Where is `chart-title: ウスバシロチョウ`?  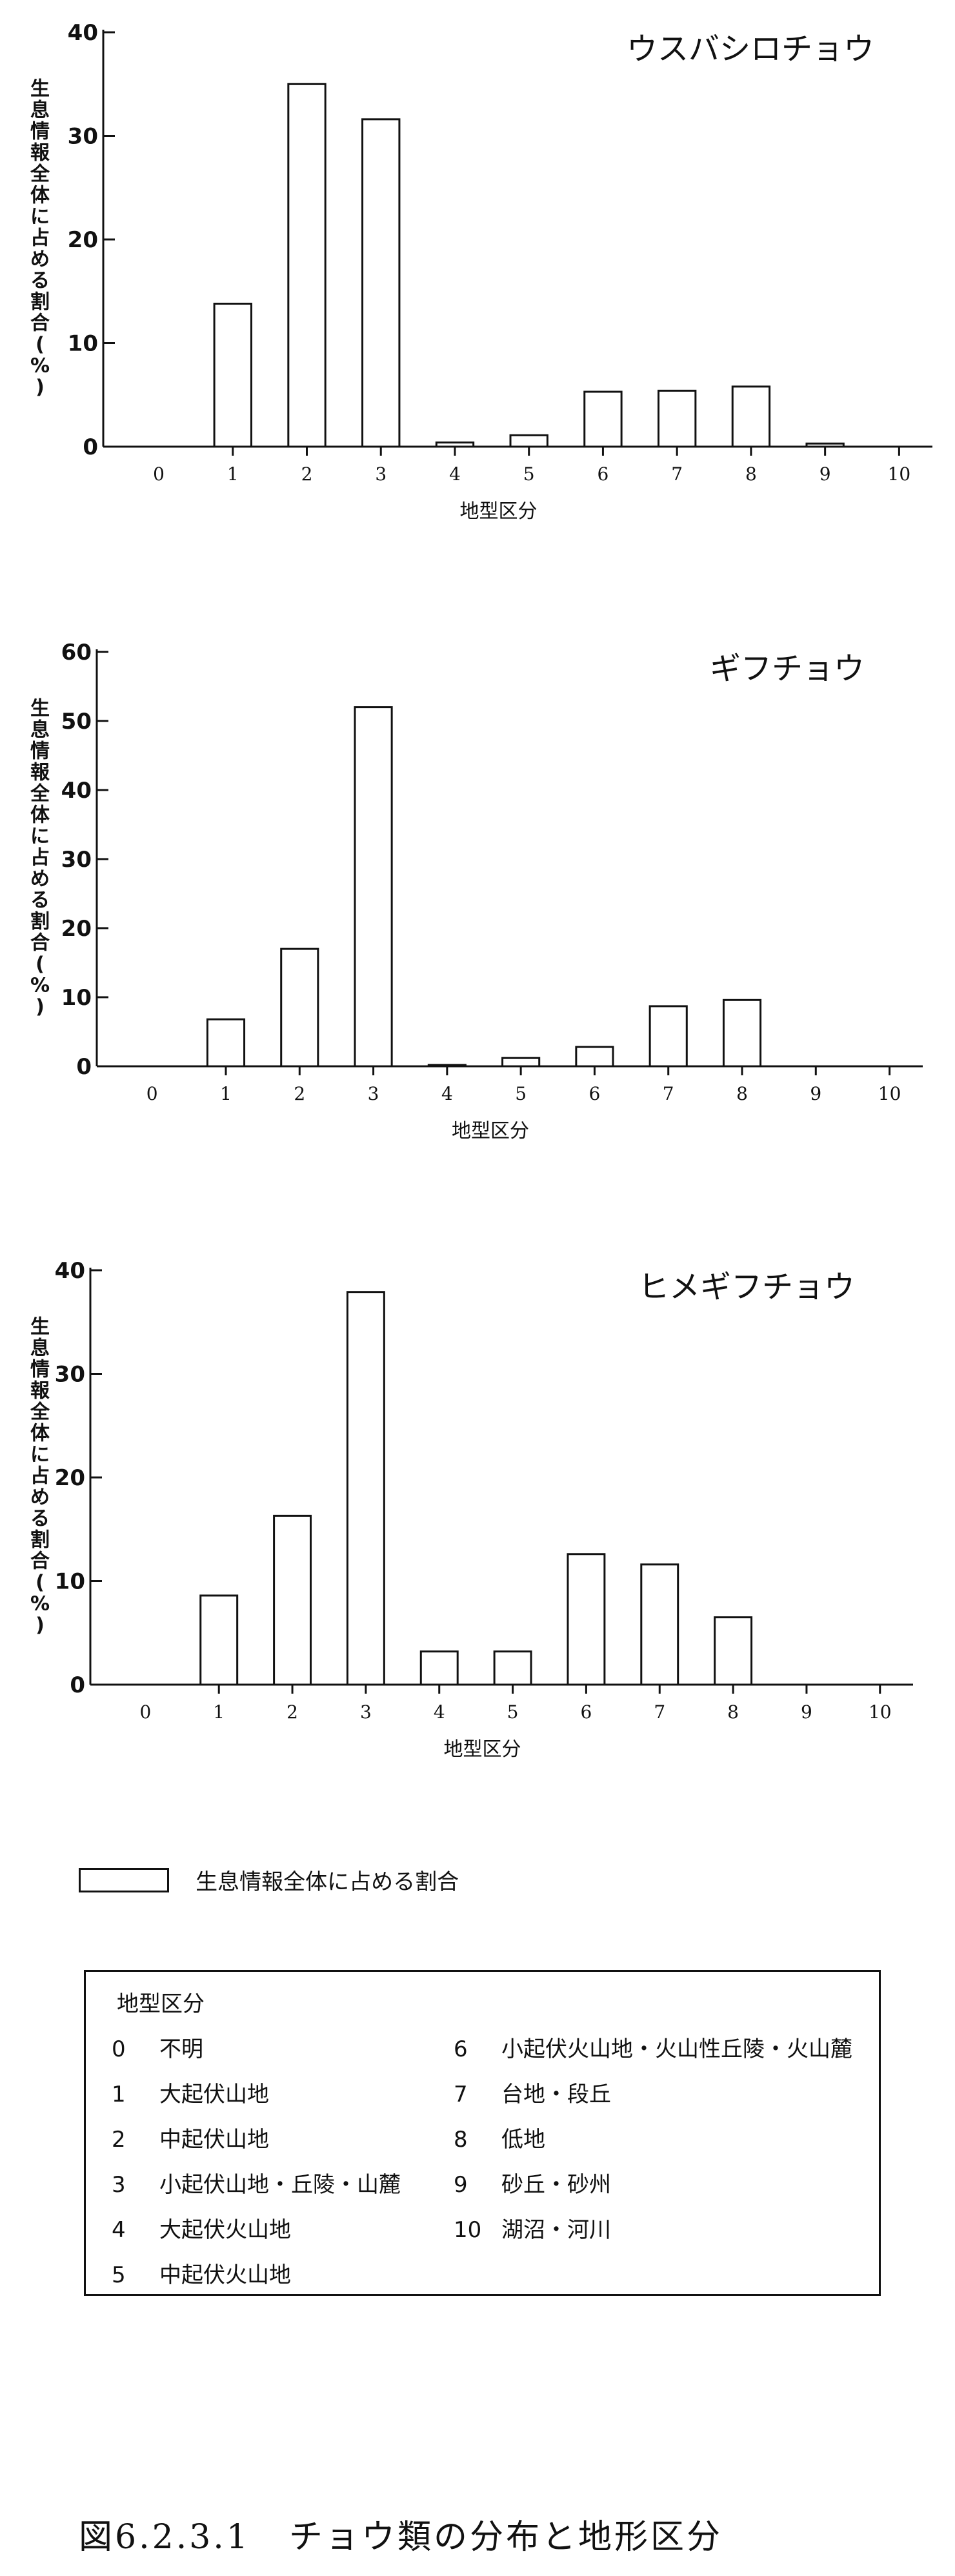 chart-title: ウスバシロチョウ is located at coordinates (751, 49).